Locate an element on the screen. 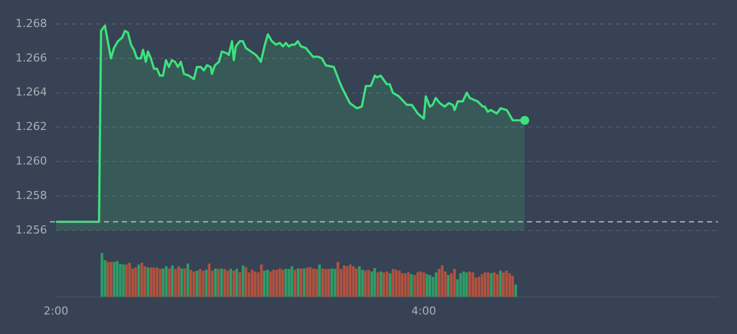  y-tick-label: 1.266 is located at coordinates (31, 57).